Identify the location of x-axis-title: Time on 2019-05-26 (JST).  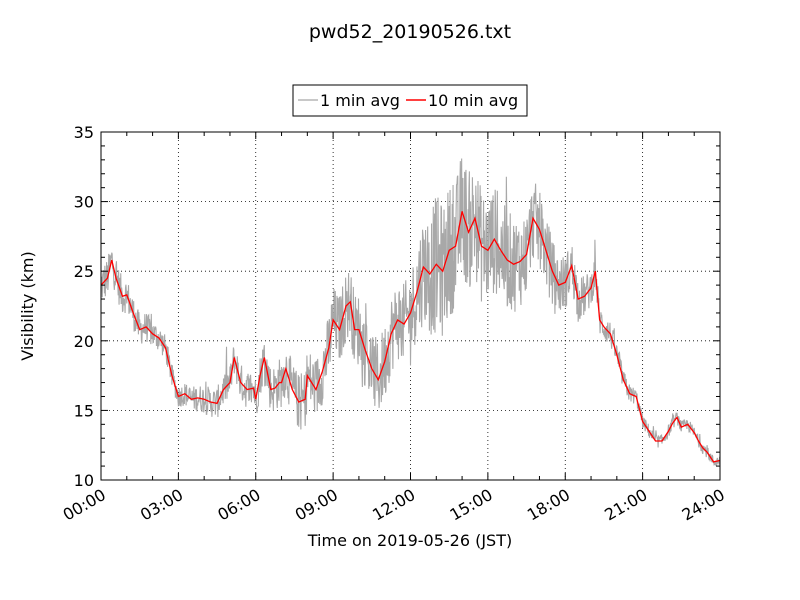
(409, 540).